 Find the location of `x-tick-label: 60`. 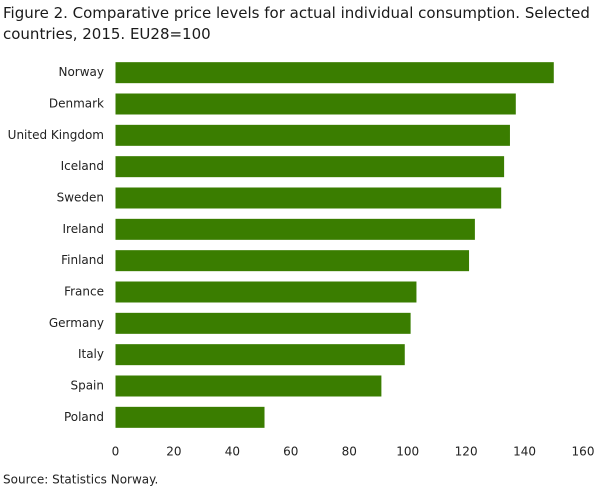

x-tick-label: 60 is located at coordinates (290, 452).